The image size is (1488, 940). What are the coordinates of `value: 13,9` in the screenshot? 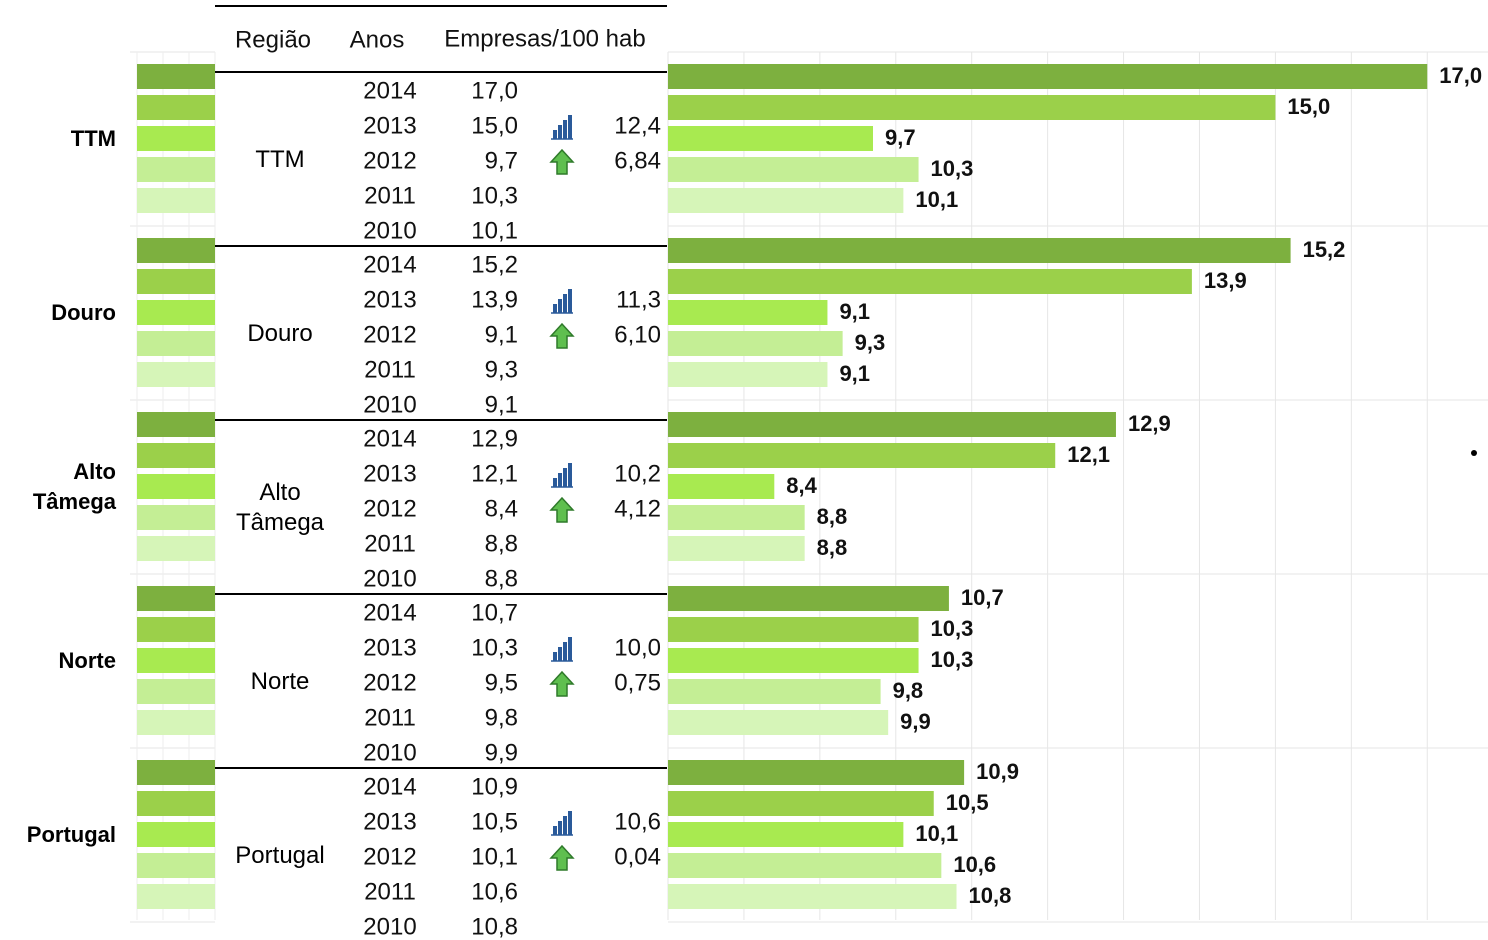 It's located at (494, 299).